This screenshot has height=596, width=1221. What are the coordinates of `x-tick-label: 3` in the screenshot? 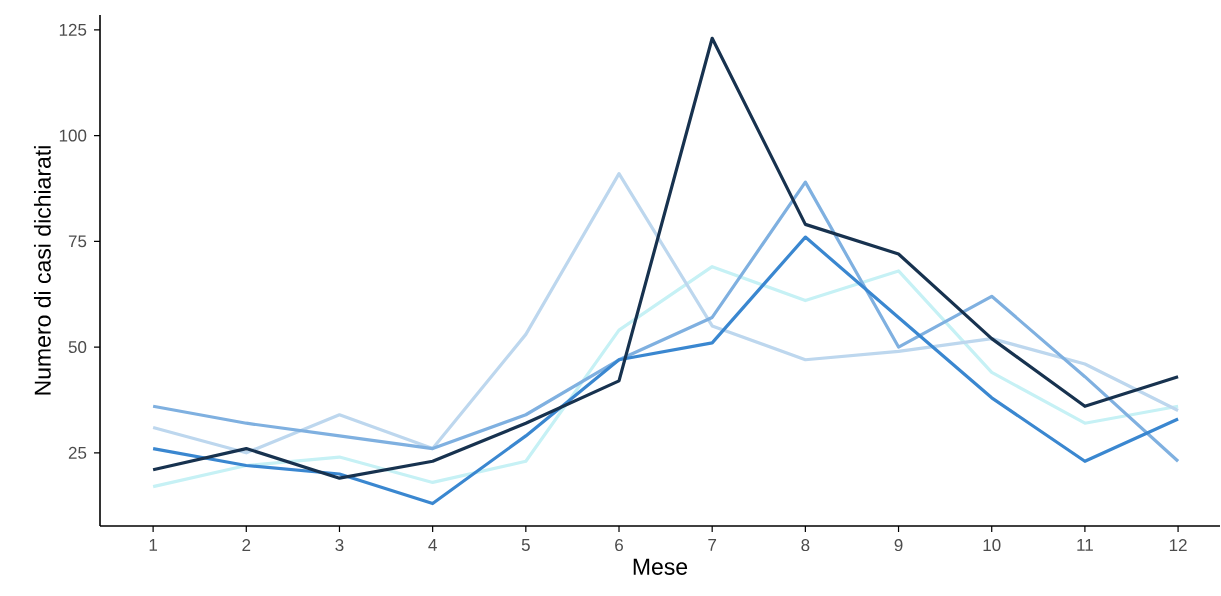 It's located at (339, 545).